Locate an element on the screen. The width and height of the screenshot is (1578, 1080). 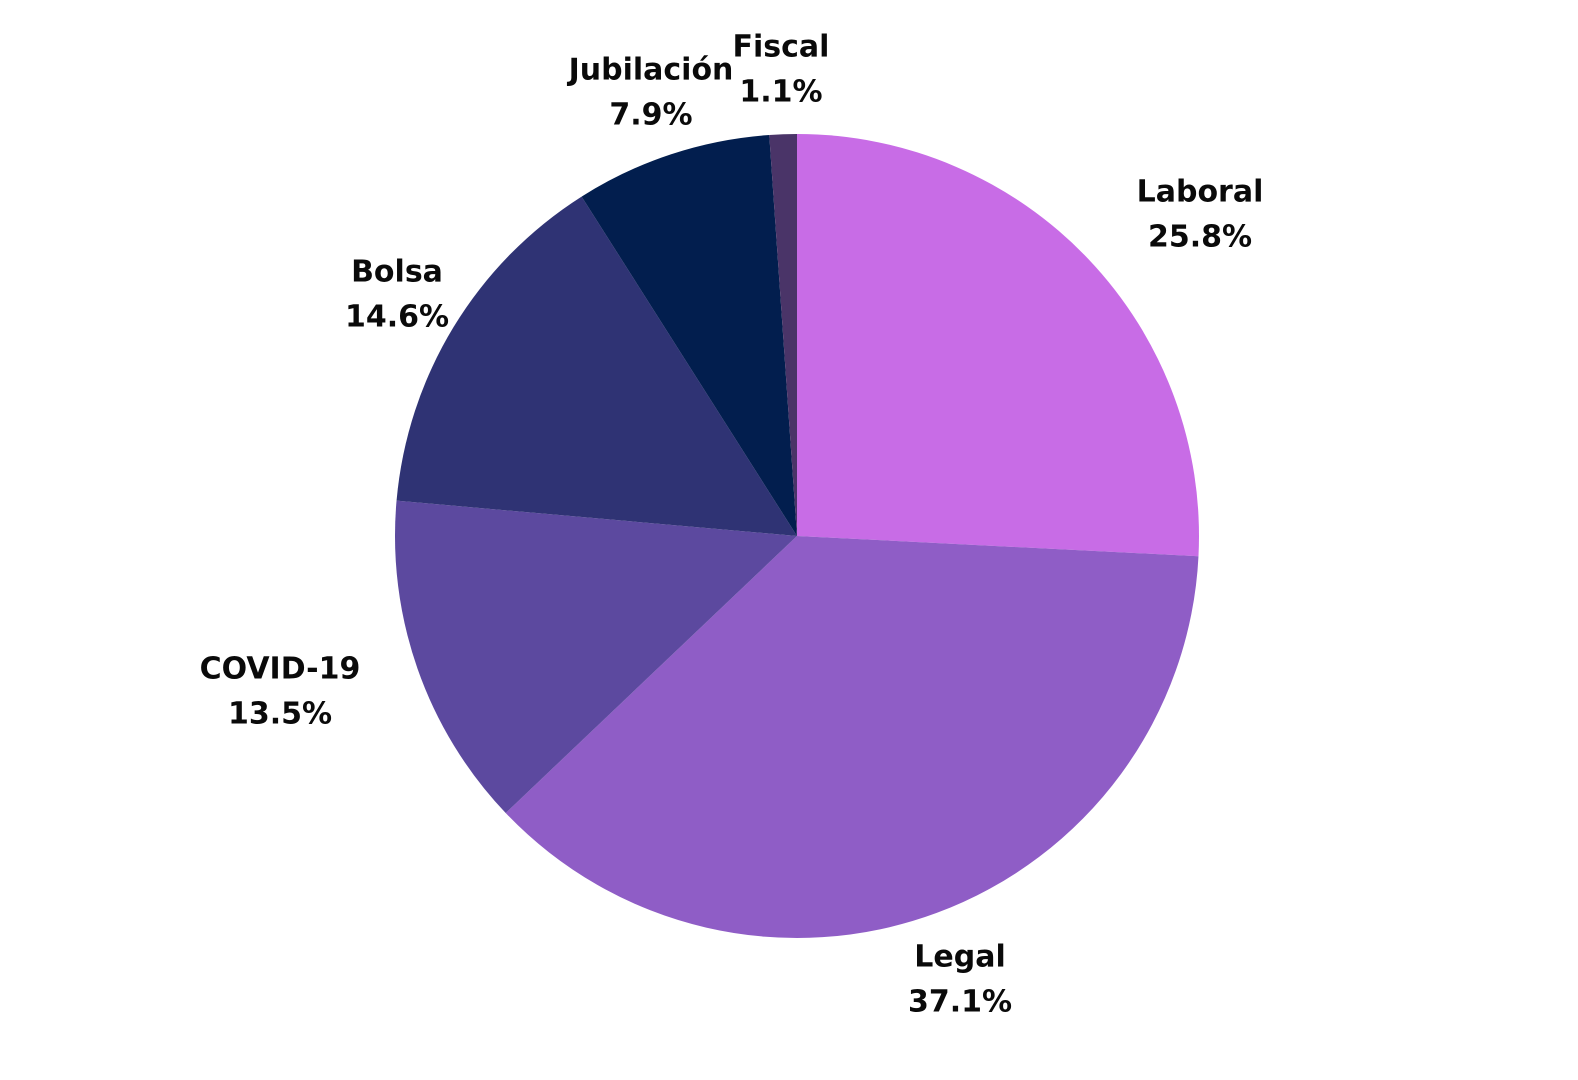
slice-value-bolsa: 14.6% is located at coordinates (397, 317).